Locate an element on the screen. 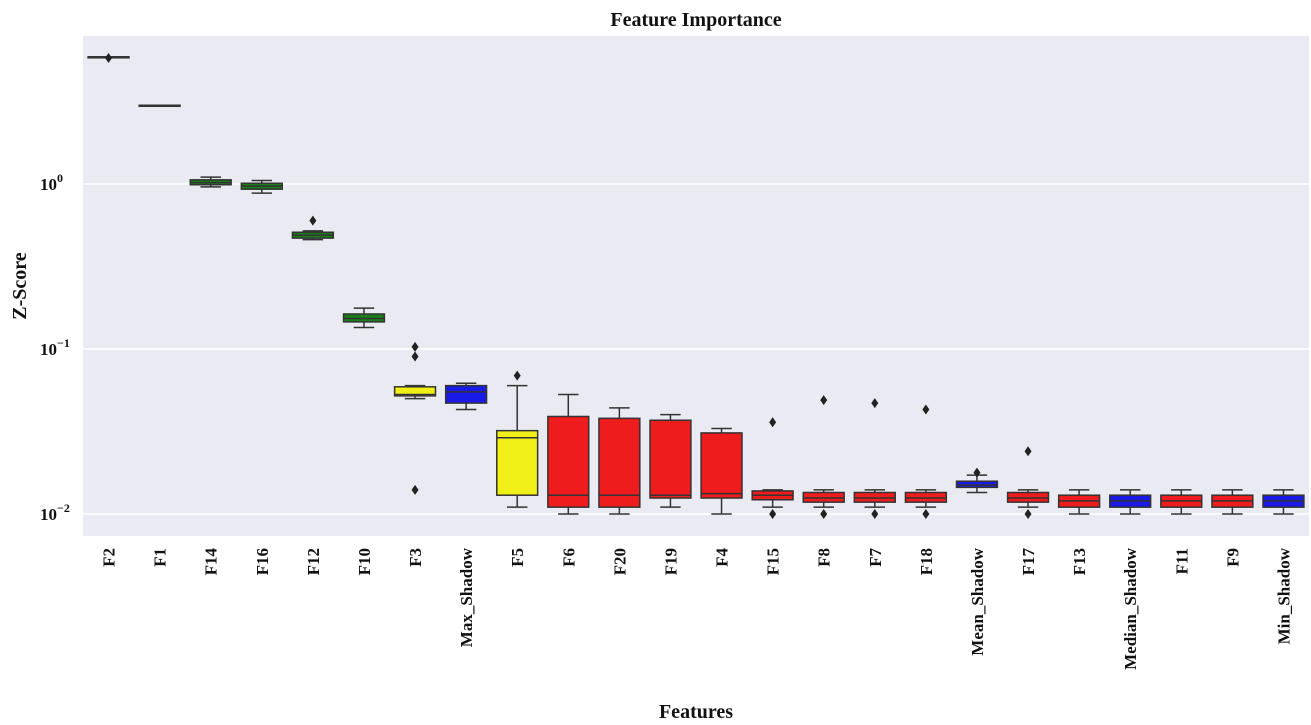  box-f13 is located at coordinates (1079, 502).